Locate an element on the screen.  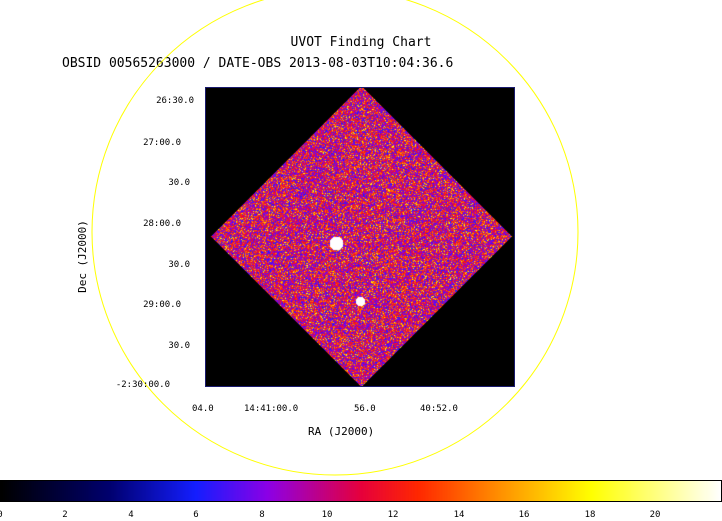
colorbar-tick: 18 is located at coordinates (590, 515).